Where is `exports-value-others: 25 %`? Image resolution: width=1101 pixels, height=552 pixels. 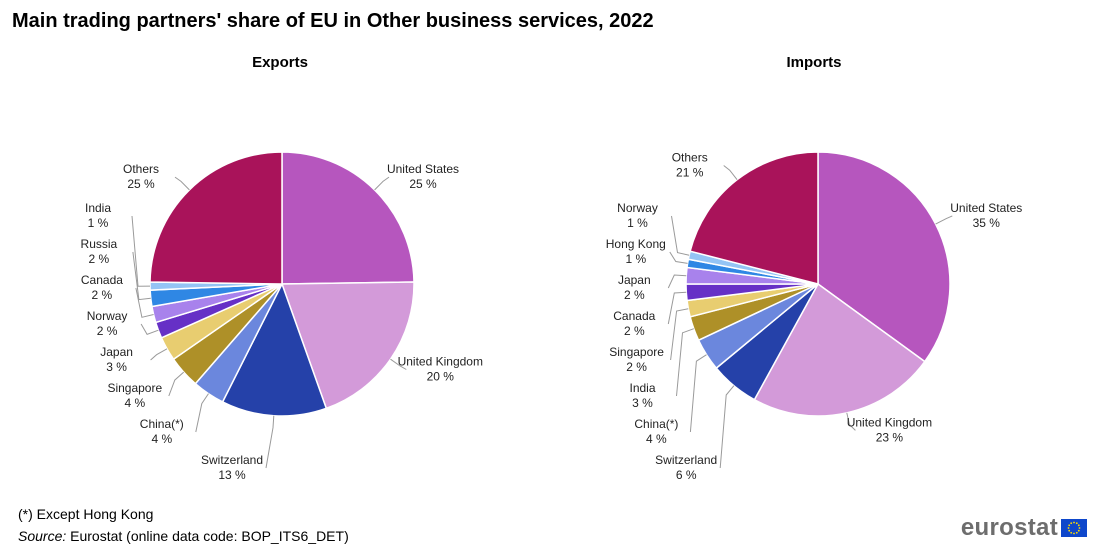
exports-value-others: 25 % is located at coordinates (141, 184).